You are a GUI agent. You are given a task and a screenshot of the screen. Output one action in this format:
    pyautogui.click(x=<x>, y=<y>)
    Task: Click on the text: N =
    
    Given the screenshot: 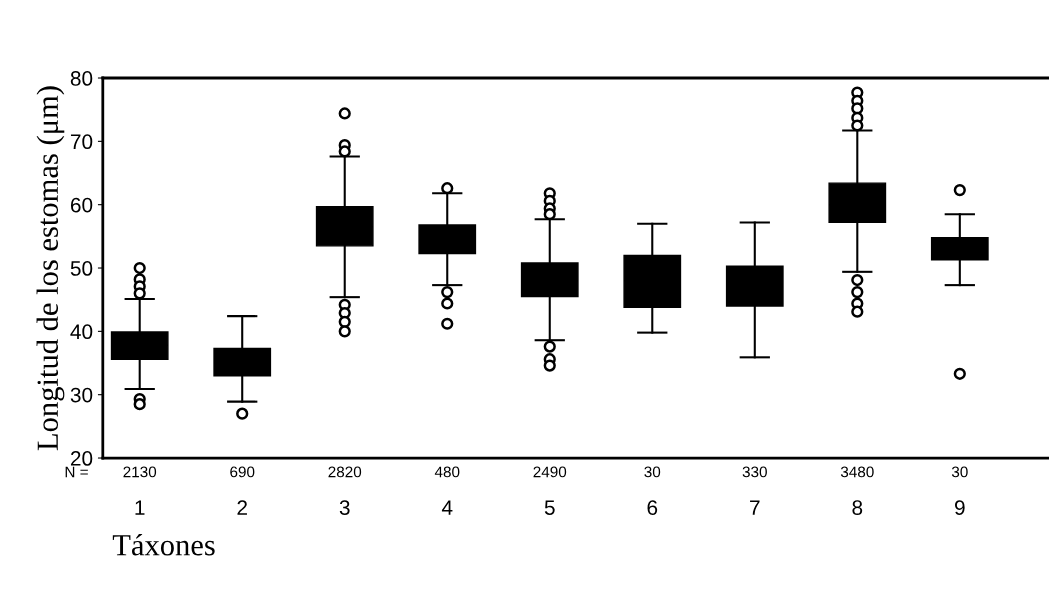 What is the action you would take?
    pyautogui.click(x=76, y=472)
    